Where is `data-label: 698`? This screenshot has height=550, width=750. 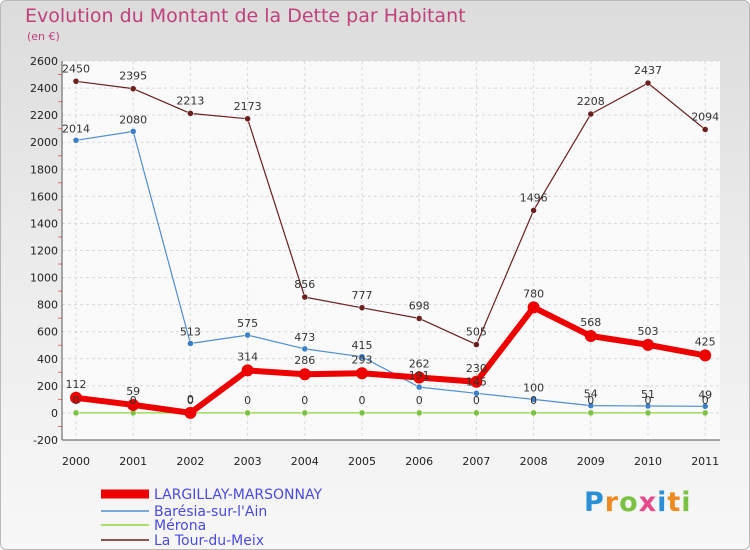 data-label: 698 is located at coordinates (419, 305).